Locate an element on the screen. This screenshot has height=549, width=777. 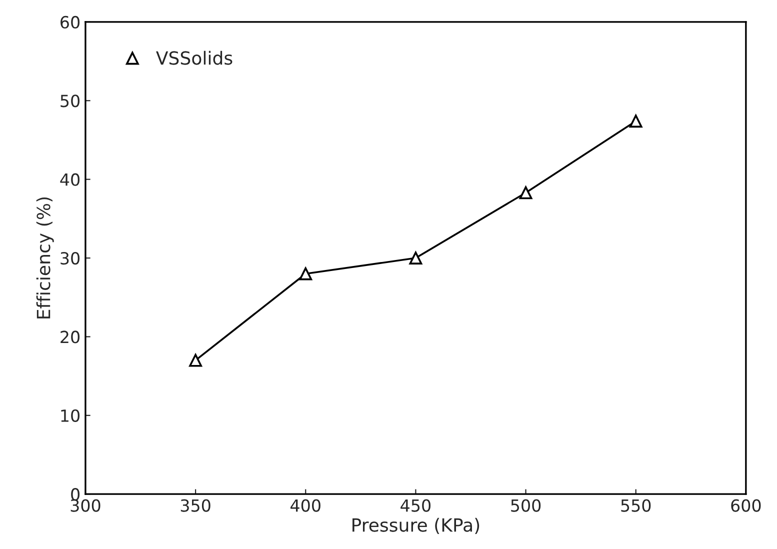
x-tick-label: 300 is located at coordinates (85, 505).